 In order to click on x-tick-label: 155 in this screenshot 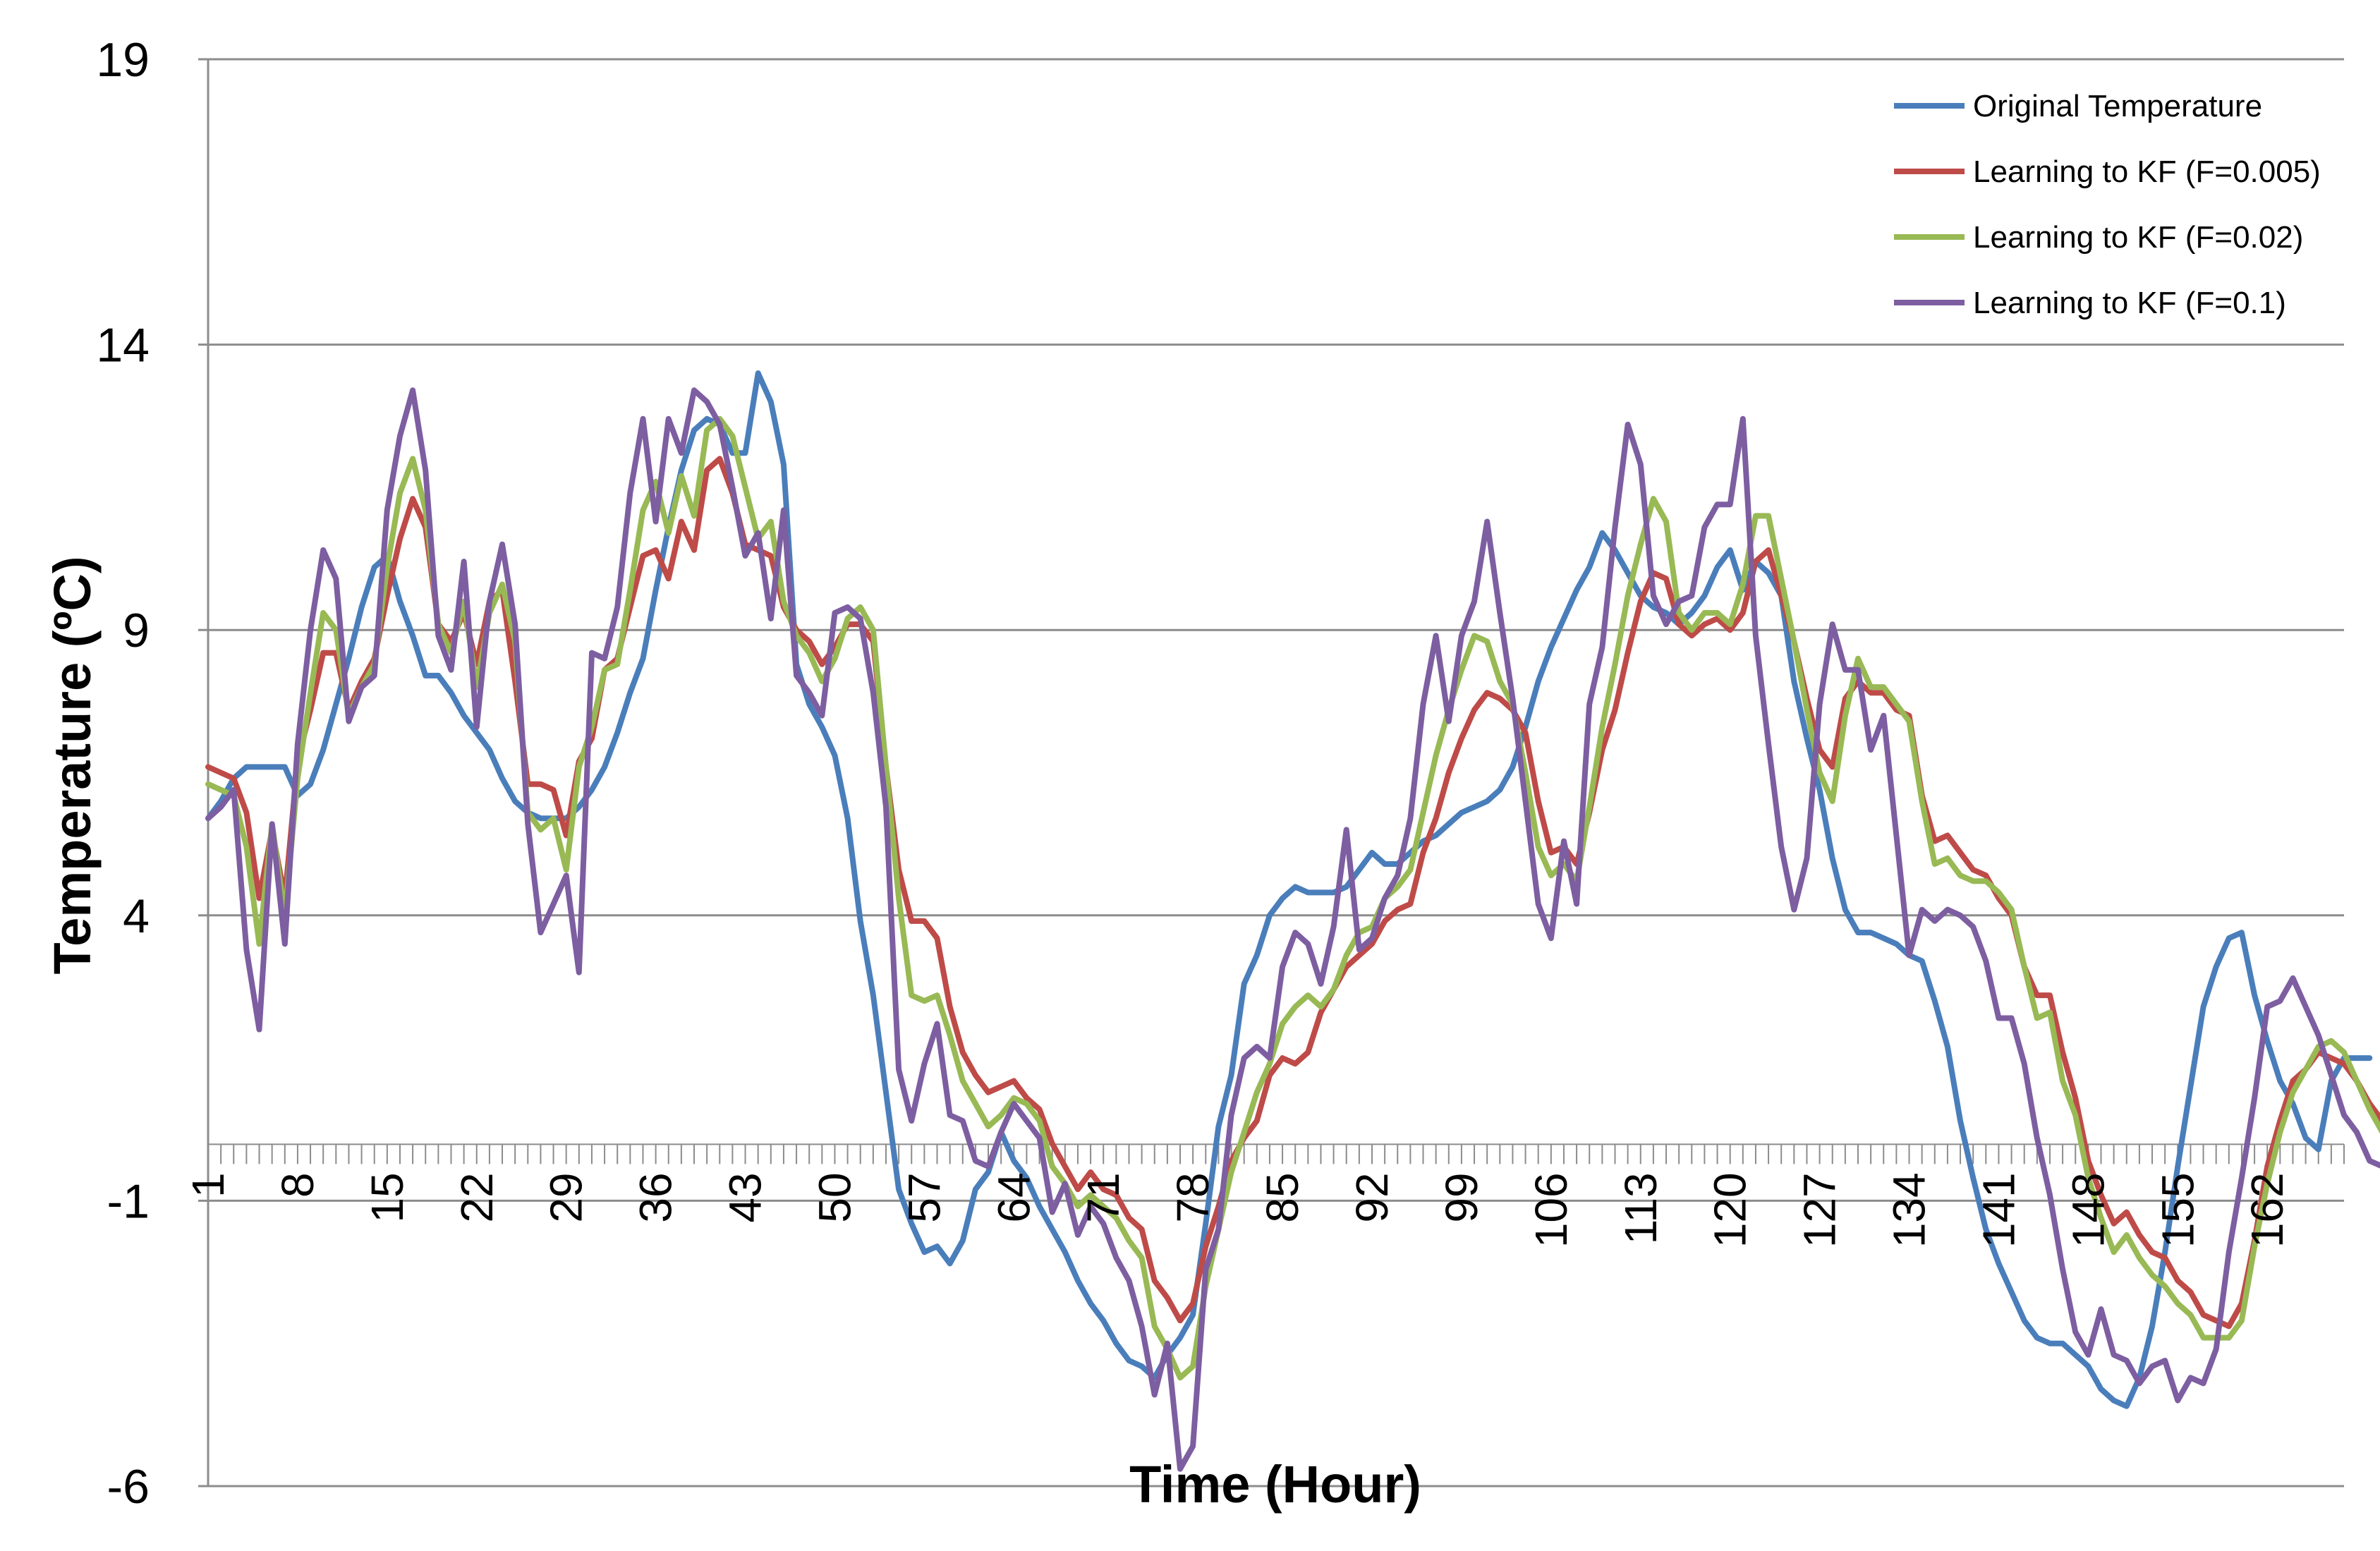, I will do `click(2178, 1210)`.